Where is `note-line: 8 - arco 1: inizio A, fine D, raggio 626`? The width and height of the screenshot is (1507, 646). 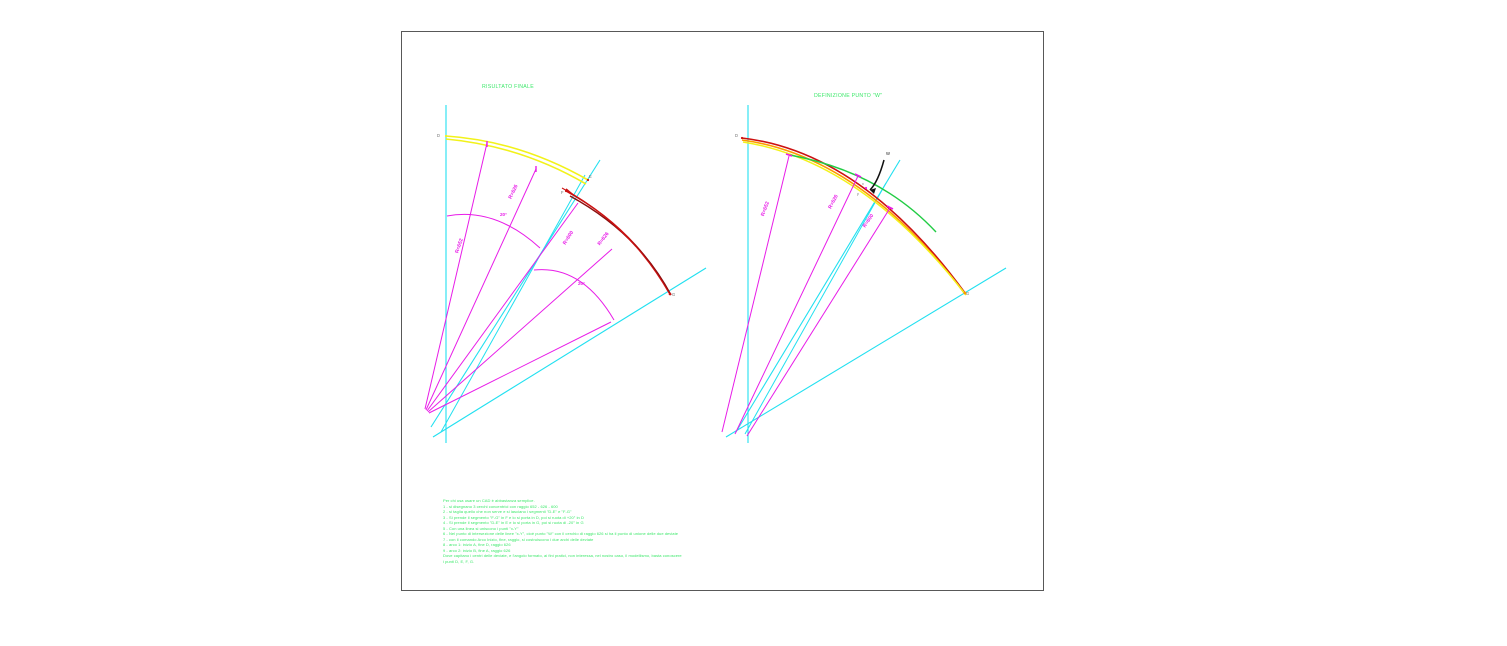
note-line: 8 - arco 1: inizio A, fine D, raggio 626 is located at coordinates (477, 545).